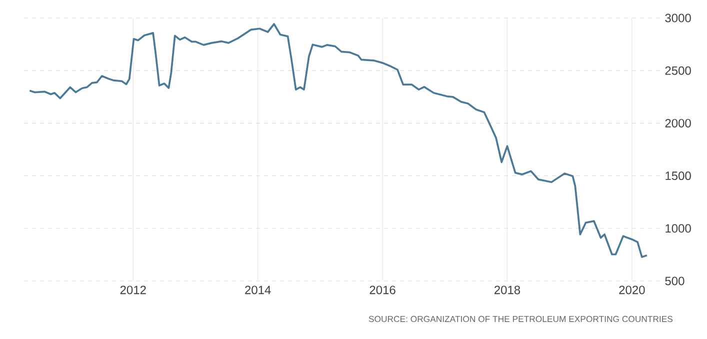 Image resolution: width=707 pixels, height=339 pixels. I want to click on y-tick-label: 3000, so click(678, 18).